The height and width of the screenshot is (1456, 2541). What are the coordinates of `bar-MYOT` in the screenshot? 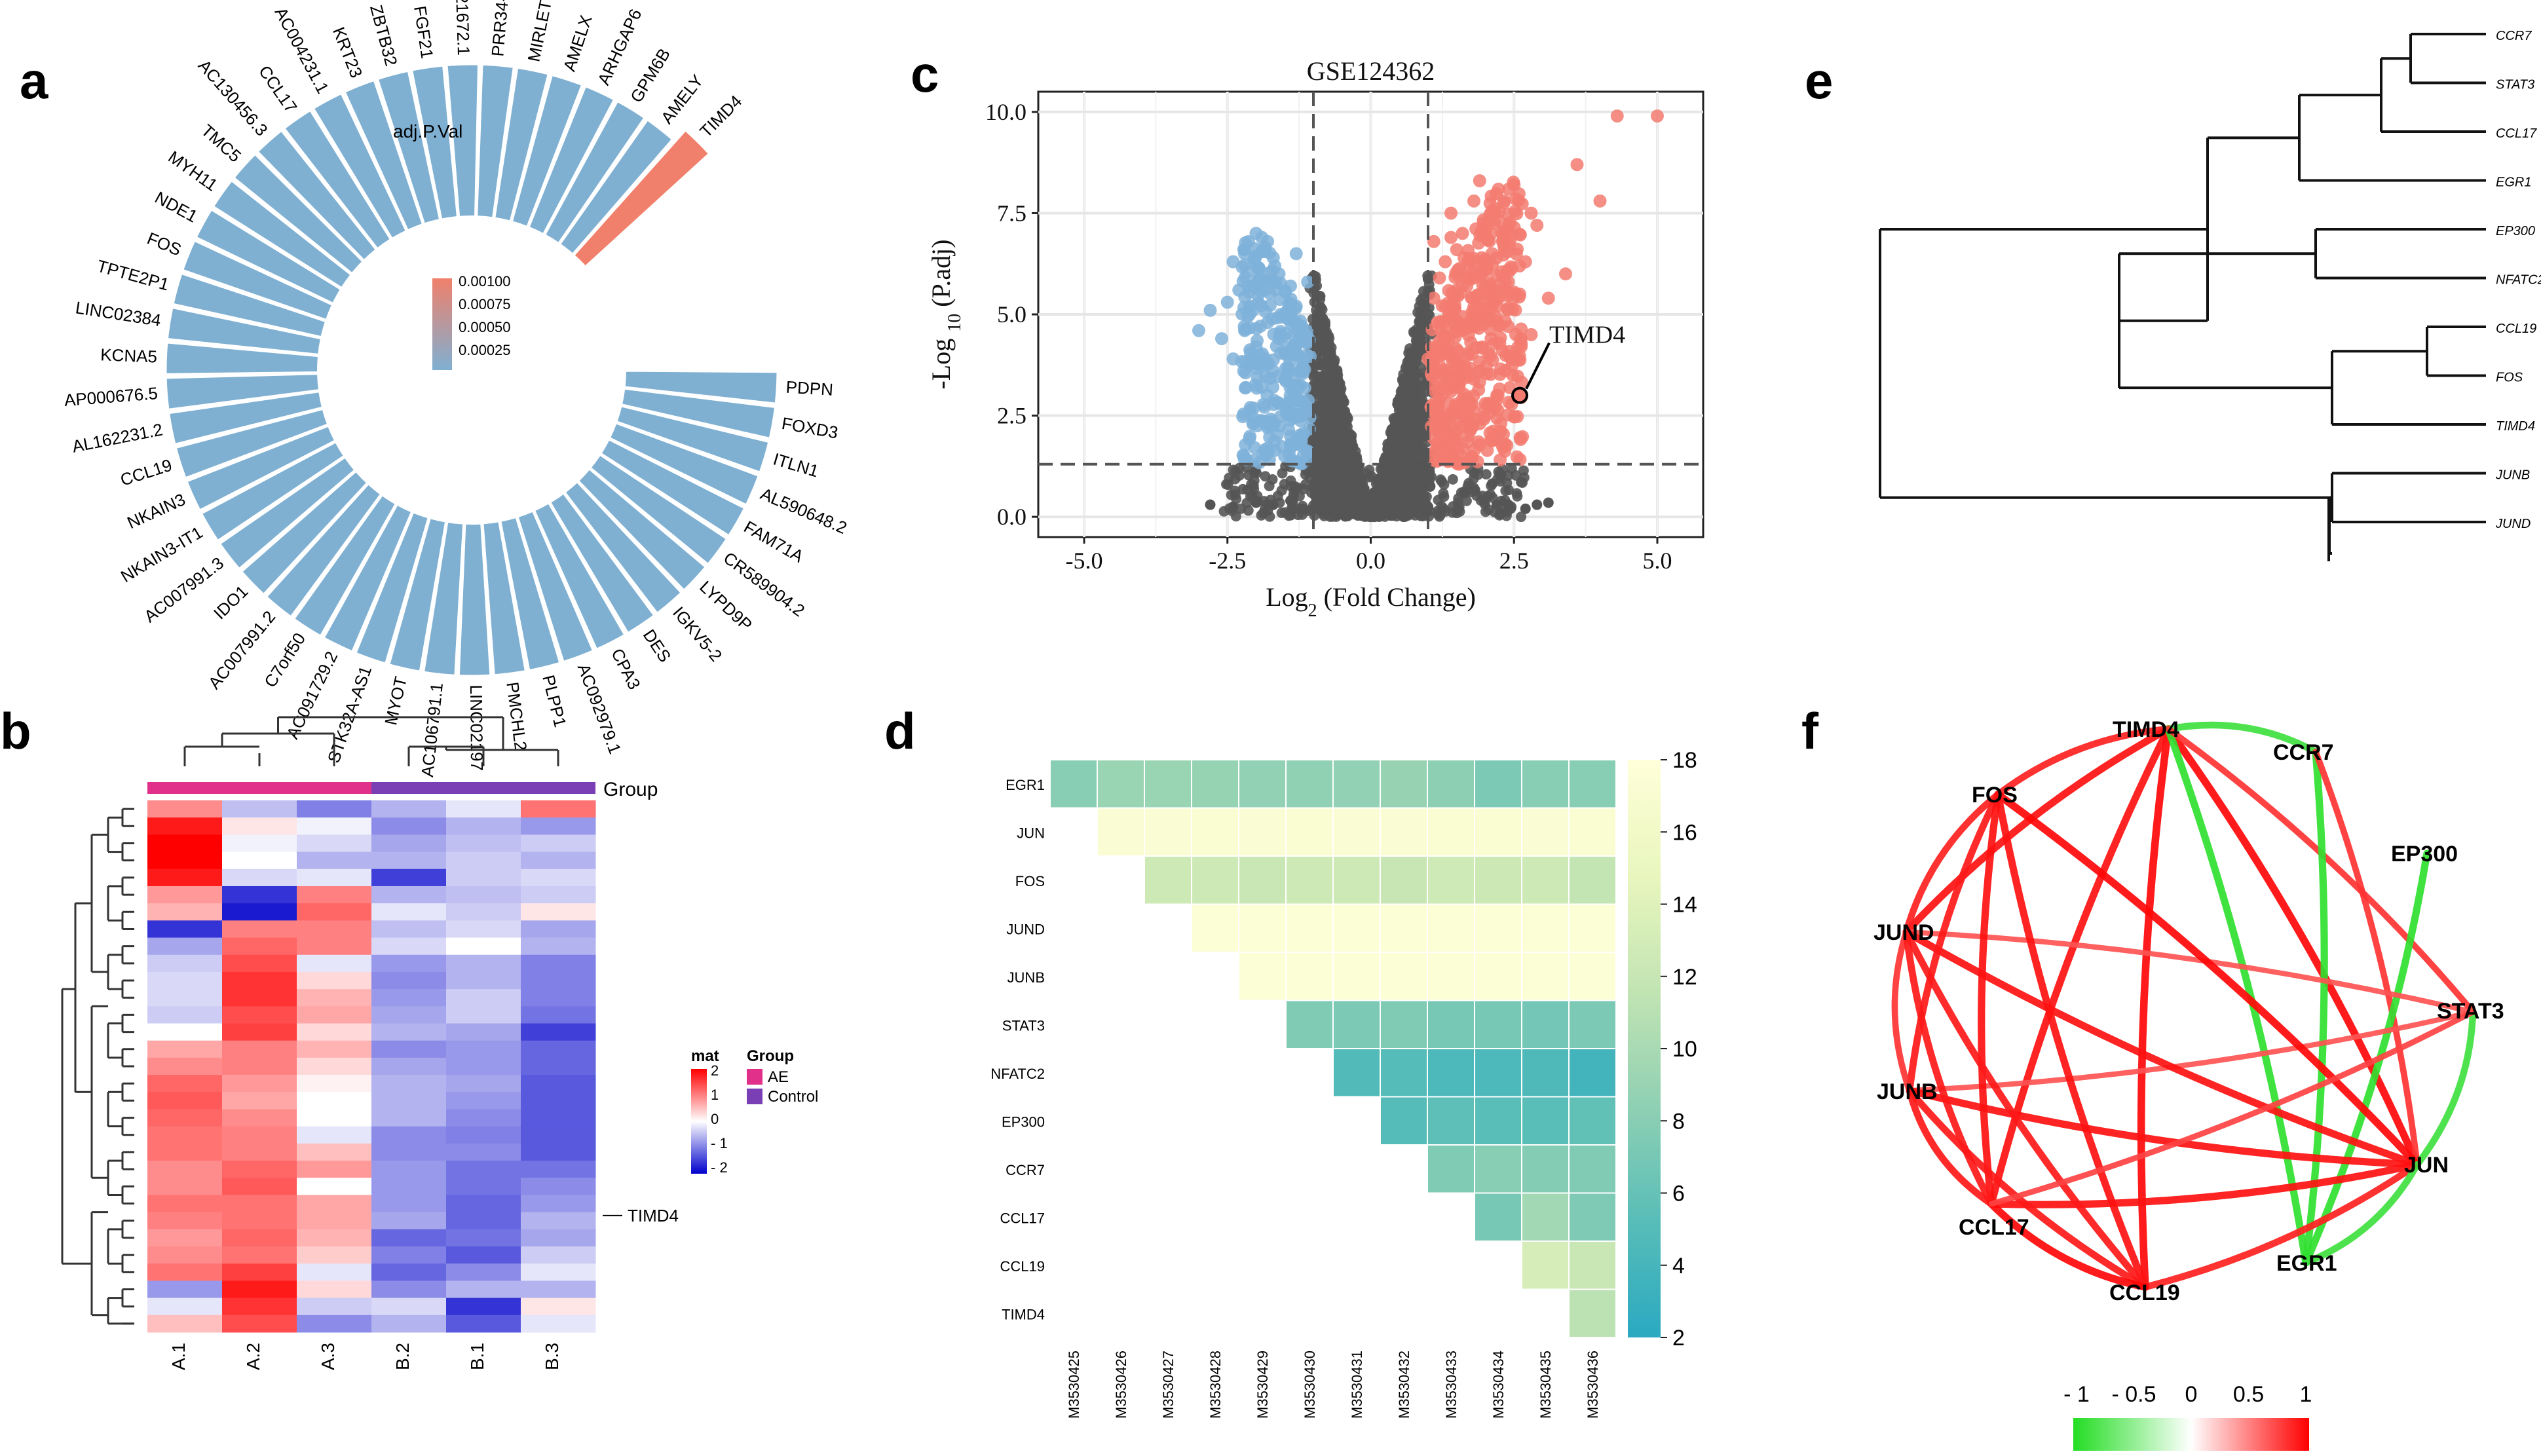 It's located at (417, 594).